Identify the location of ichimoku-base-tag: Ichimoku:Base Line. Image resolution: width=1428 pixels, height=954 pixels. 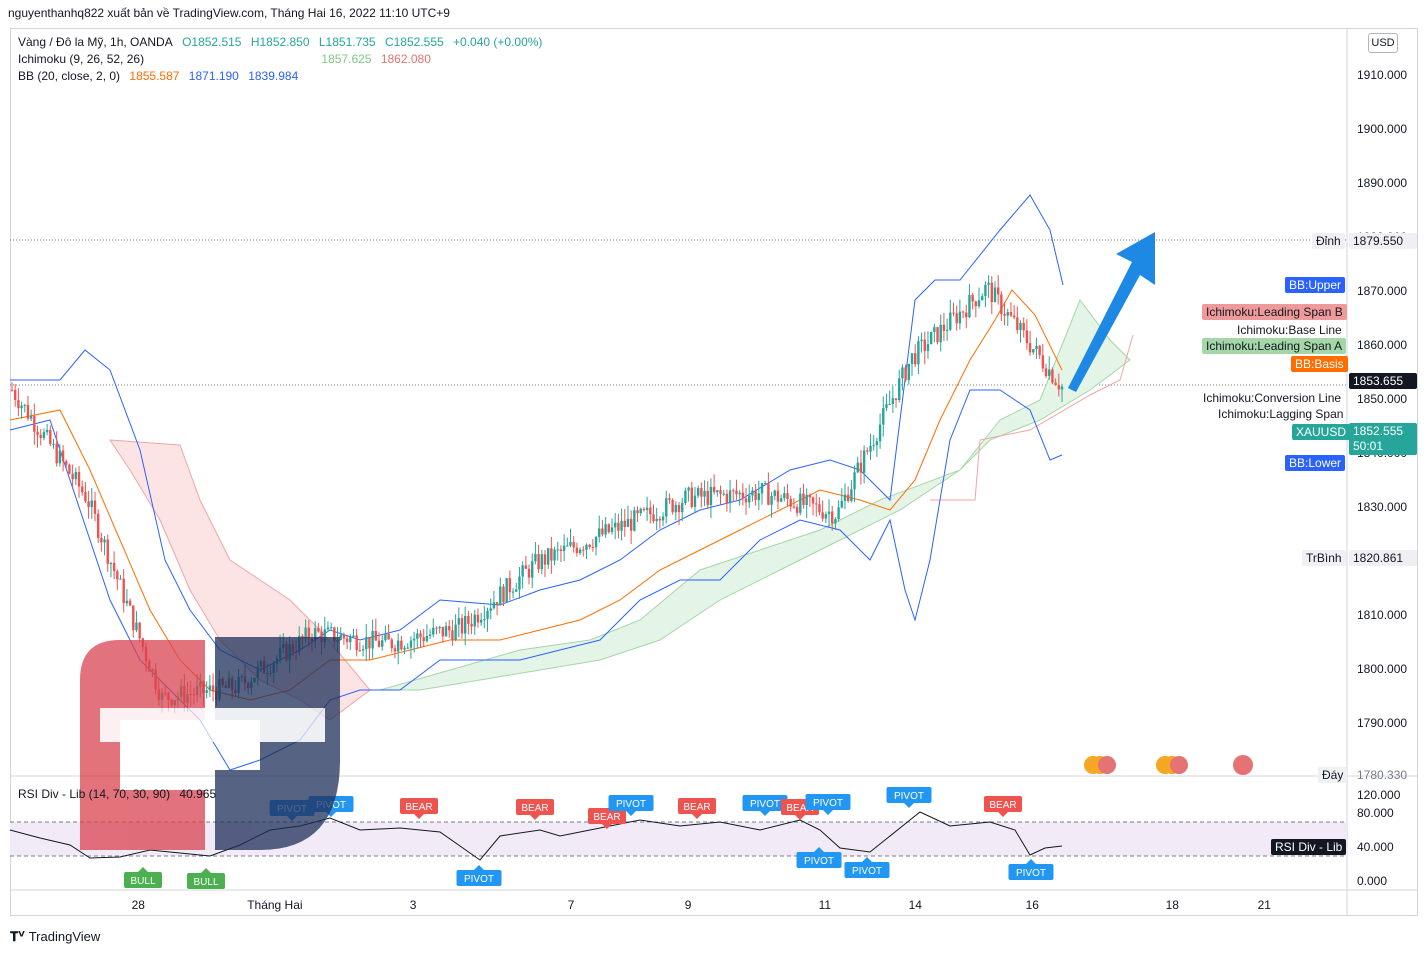
(1289, 330).